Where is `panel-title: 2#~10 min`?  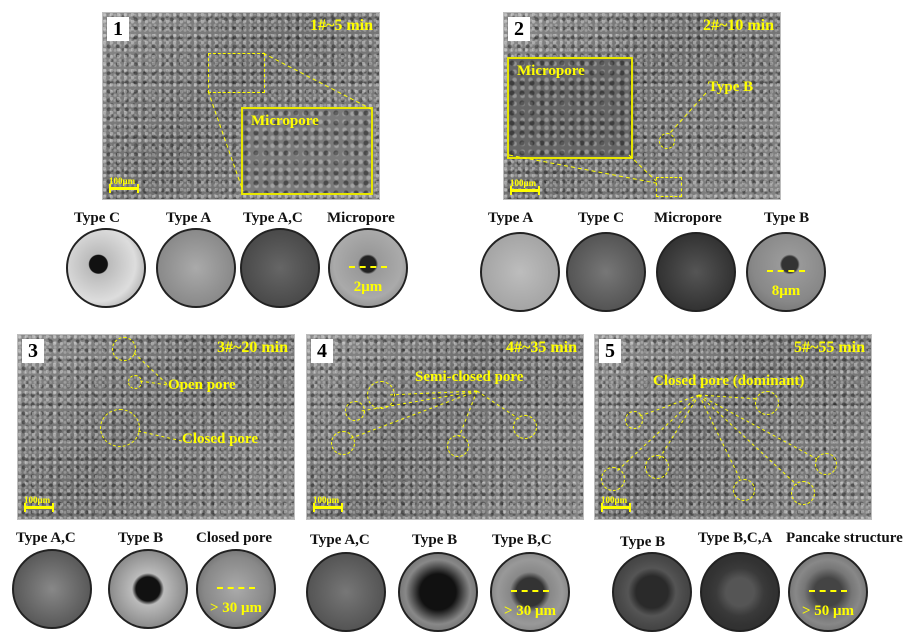 panel-title: 2#~10 min is located at coordinates (738, 25).